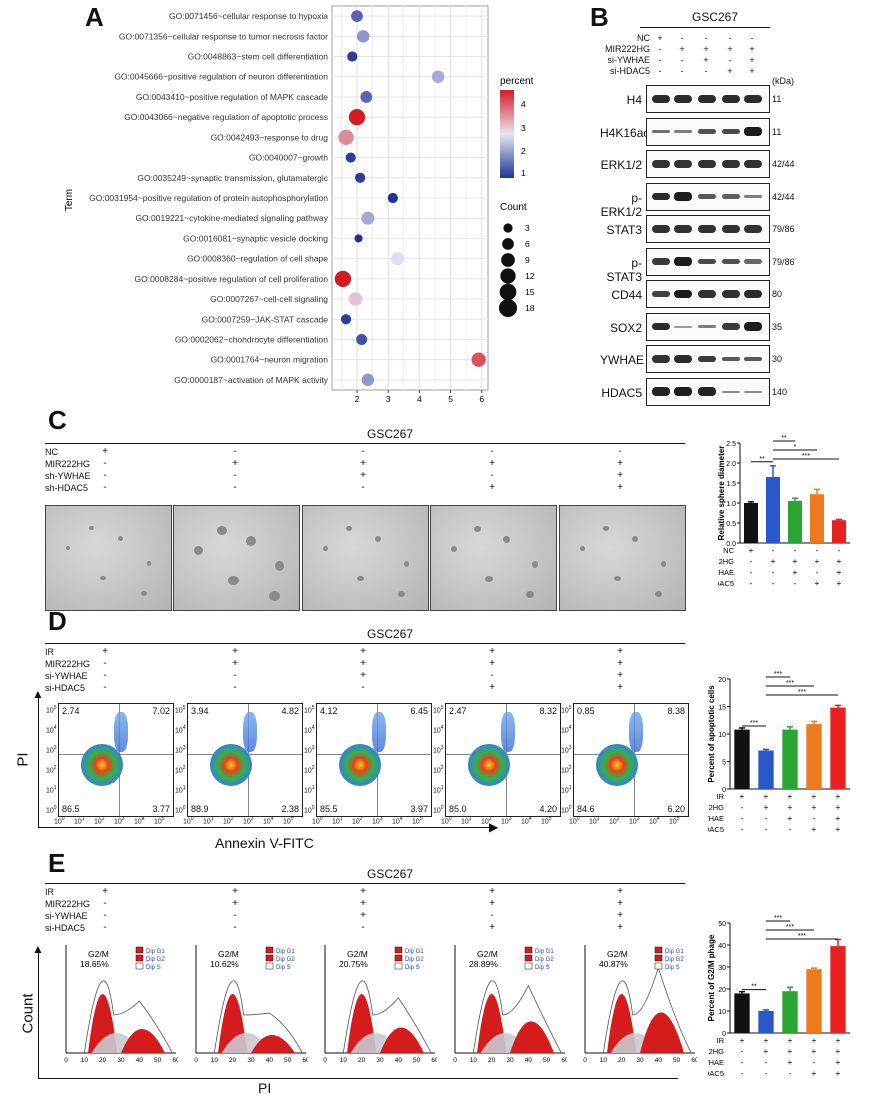  I want to click on apoptotic-population, so click(636, 732).